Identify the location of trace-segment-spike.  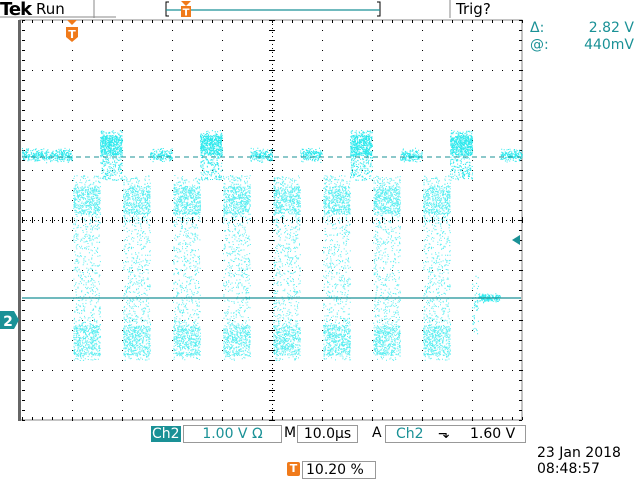
(475, 305).